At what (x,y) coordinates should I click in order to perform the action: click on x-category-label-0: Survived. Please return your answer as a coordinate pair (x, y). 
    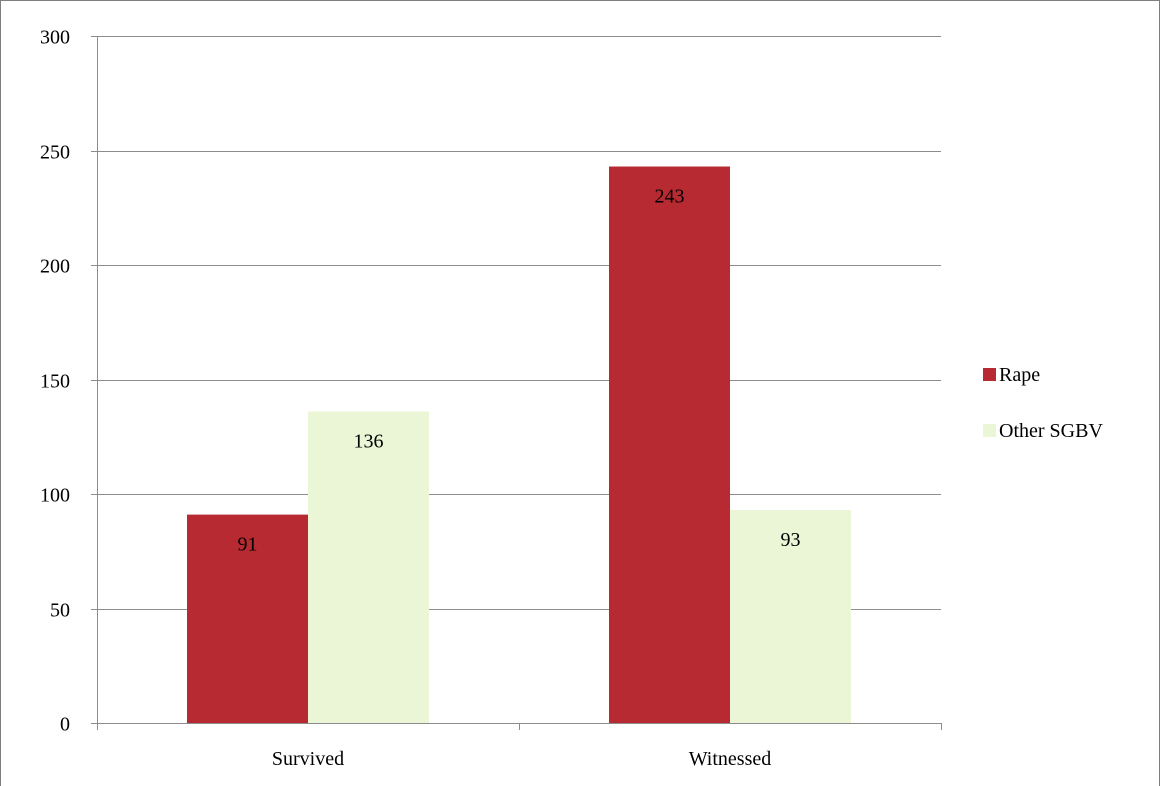
    Looking at the image, I should click on (308, 759).